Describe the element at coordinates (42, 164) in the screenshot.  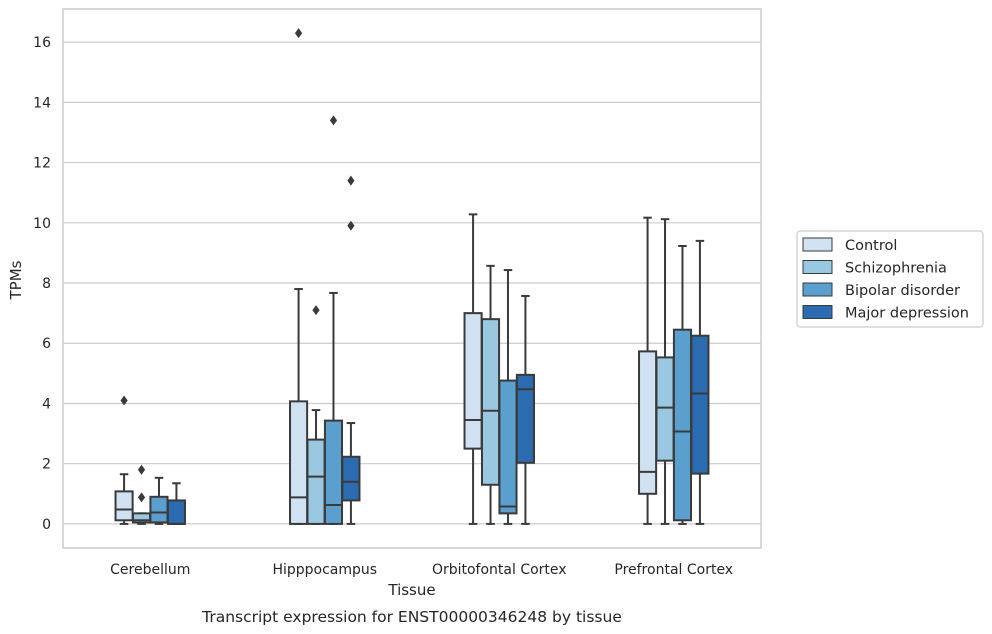
I see `y-tick-label: 12` at that location.